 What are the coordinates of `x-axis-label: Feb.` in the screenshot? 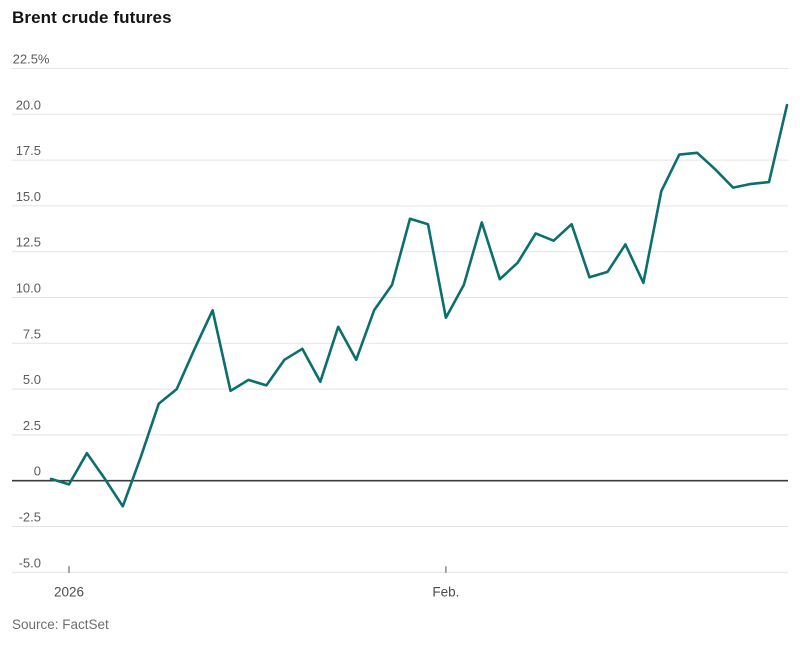 It's located at (445, 591).